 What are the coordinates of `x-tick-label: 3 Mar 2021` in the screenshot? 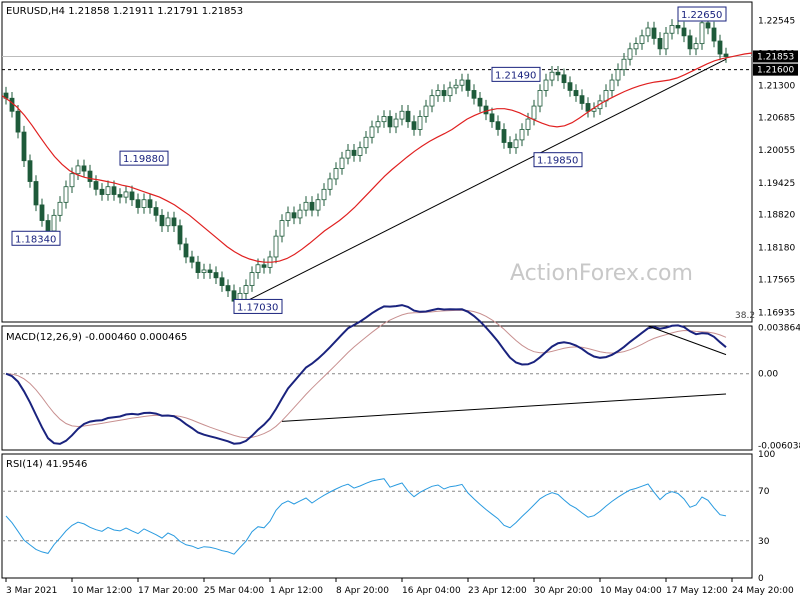 It's located at (31, 591).